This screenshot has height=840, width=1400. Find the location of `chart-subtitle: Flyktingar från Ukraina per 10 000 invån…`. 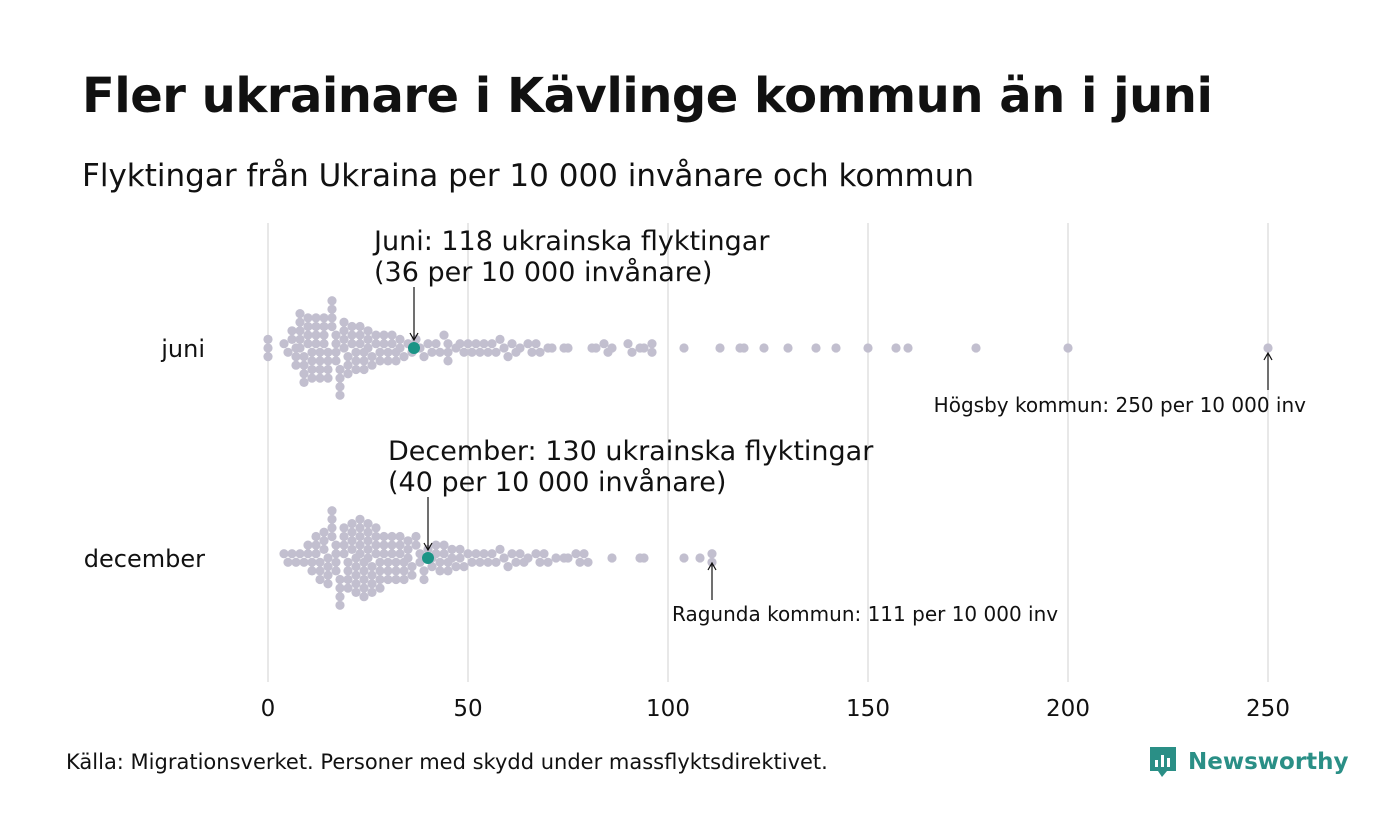

chart-subtitle: Flyktingar från Ukraina per 10 000 invån… is located at coordinates (528, 176).